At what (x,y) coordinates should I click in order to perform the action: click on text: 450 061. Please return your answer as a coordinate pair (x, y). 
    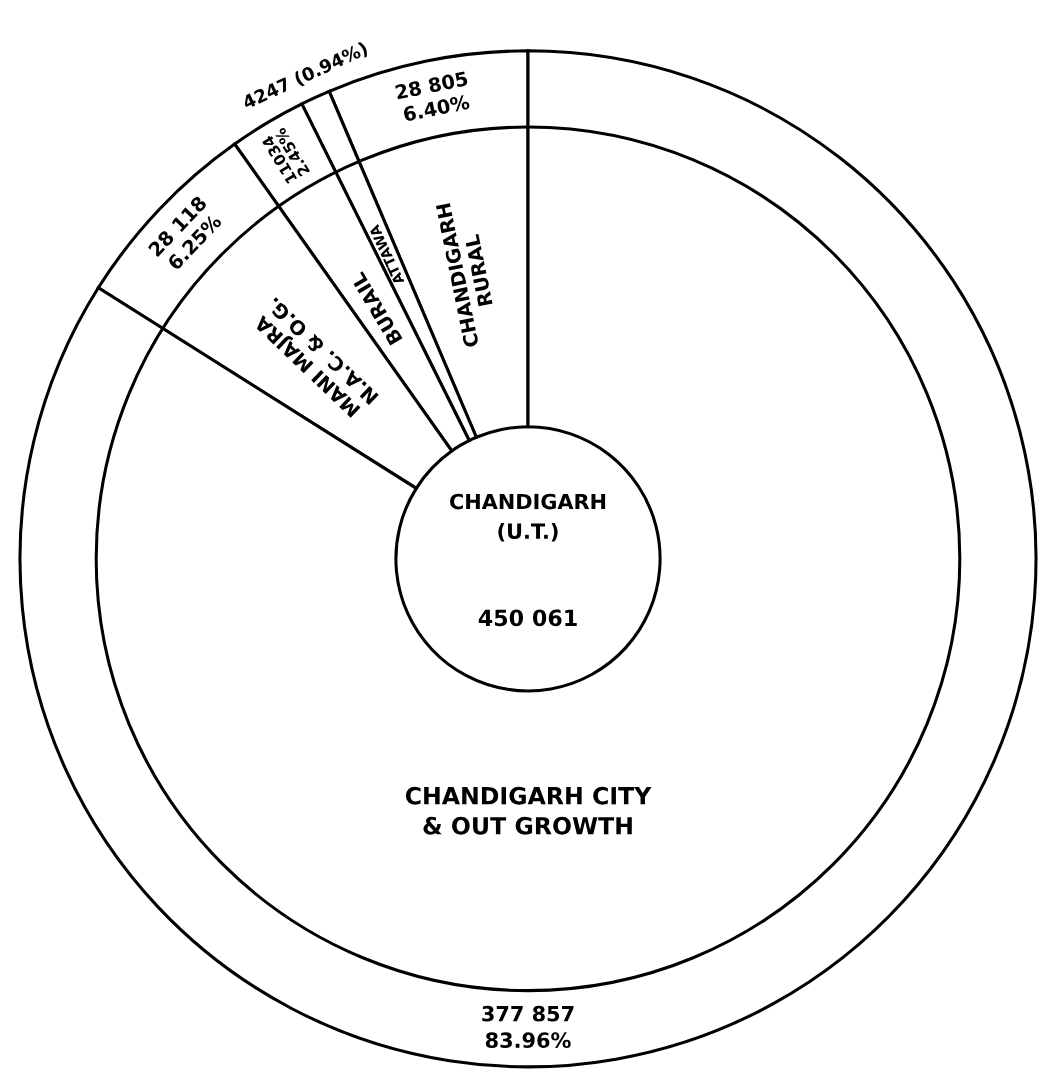
    Looking at the image, I should click on (527, 618).